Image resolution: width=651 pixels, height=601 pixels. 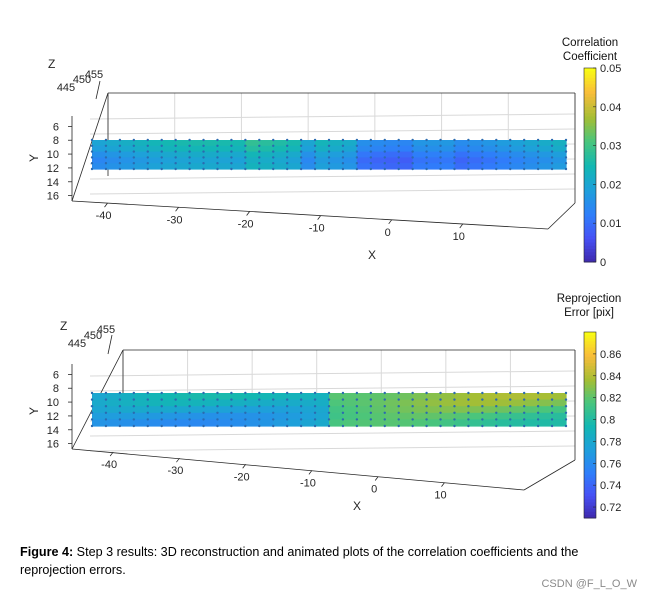 I want to click on axis-edge, so click(x=549, y=475).